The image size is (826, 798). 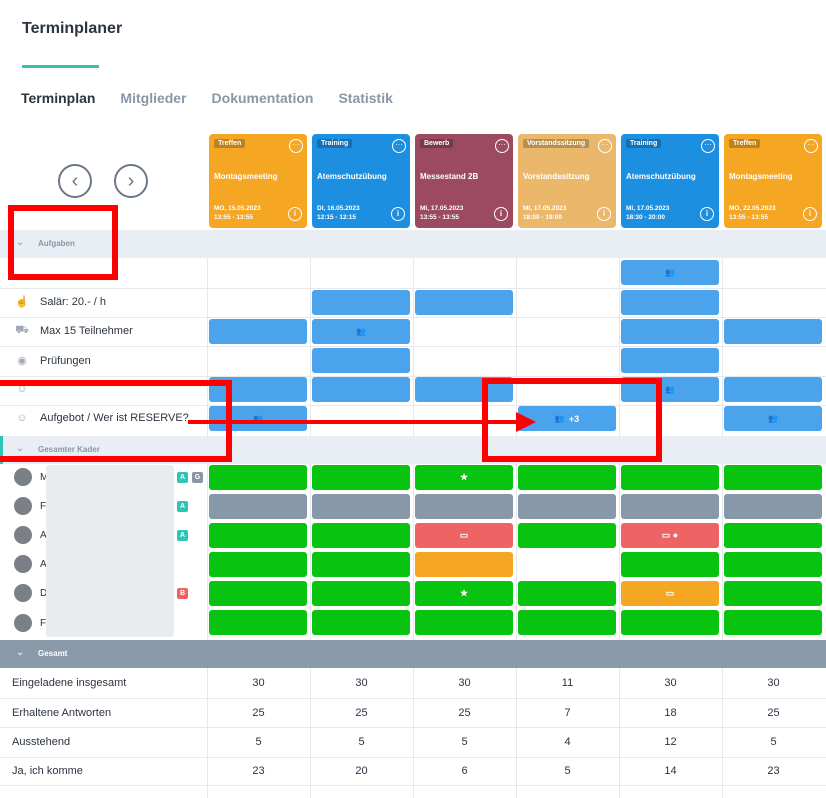 I want to click on task-row-label: ⛟ Max 15 Teilnehmer, so click(x=73, y=331).